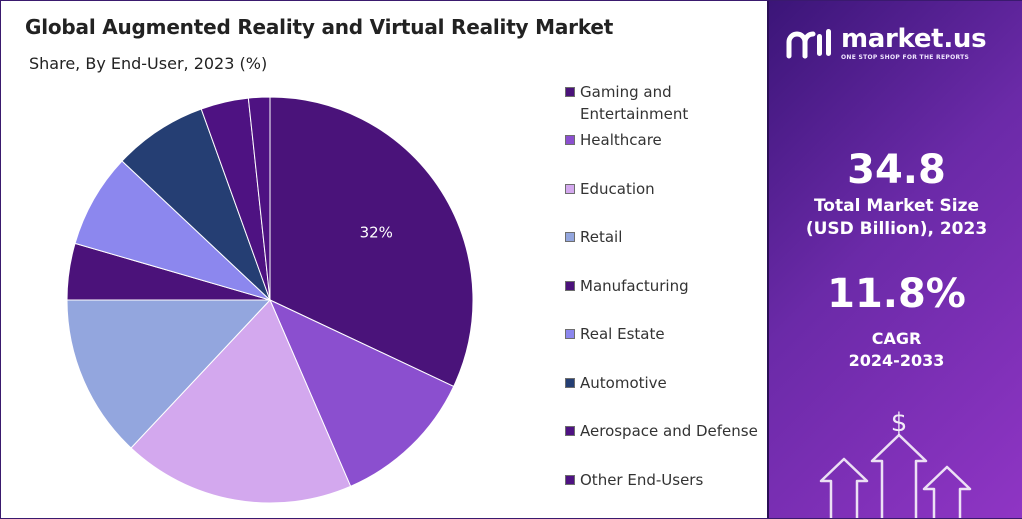 The height and width of the screenshot is (519, 1022). Describe the element at coordinates (172, 230) in the screenshot. I see `pie-slice-real-estate` at that location.